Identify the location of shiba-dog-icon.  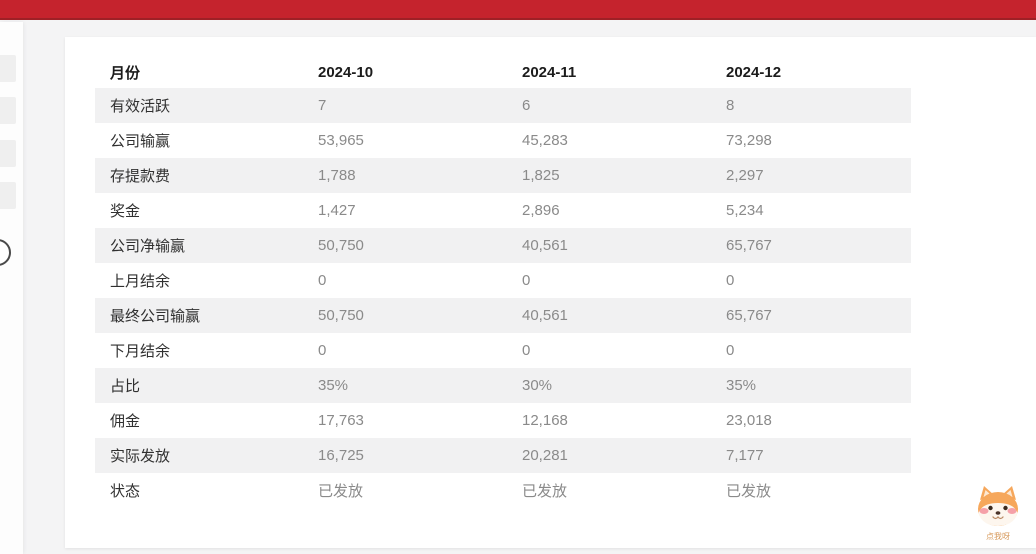
(998, 509).